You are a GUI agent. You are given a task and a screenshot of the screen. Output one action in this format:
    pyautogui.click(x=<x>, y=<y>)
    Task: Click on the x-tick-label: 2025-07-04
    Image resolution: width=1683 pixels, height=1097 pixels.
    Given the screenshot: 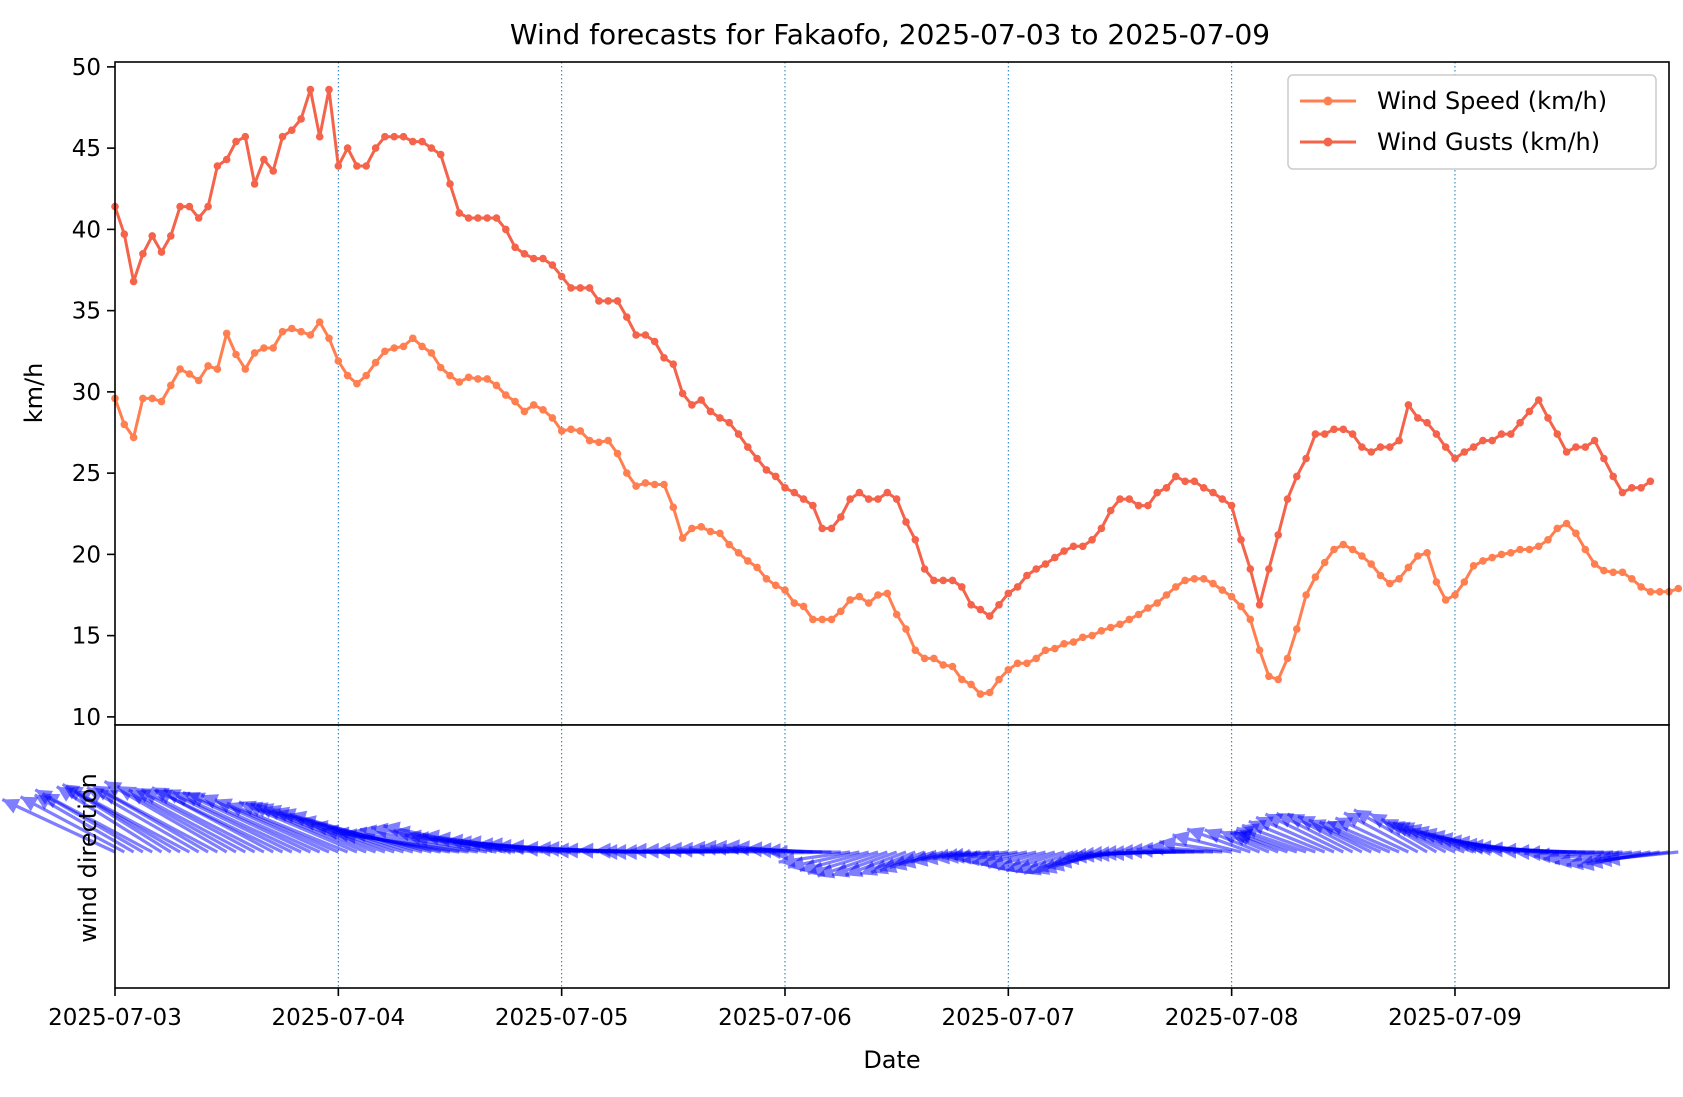 What is the action you would take?
    pyautogui.click(x=338, y=1018)
    